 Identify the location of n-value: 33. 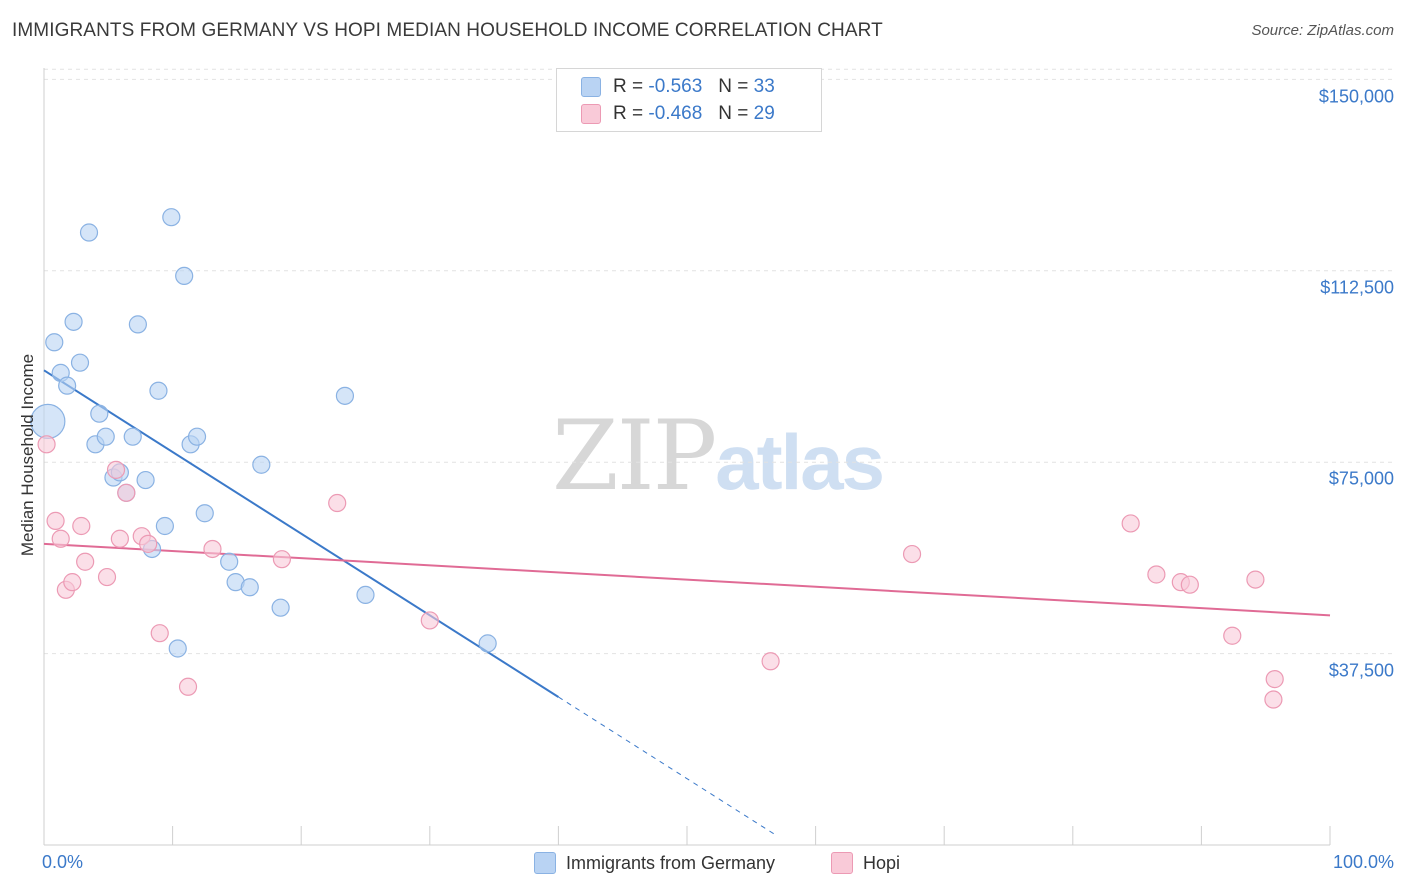
(764, 86).